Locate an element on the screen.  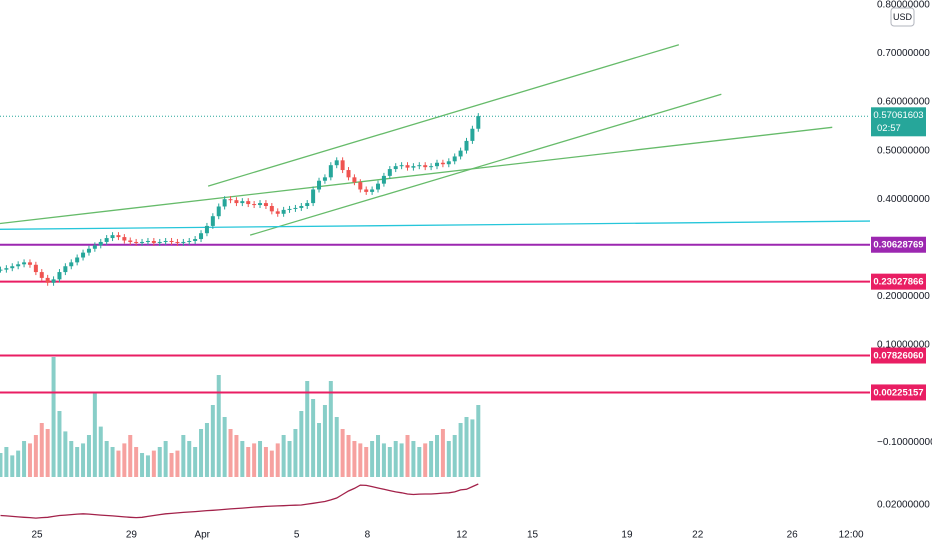
currency-box is located at coordinates (902, 17).